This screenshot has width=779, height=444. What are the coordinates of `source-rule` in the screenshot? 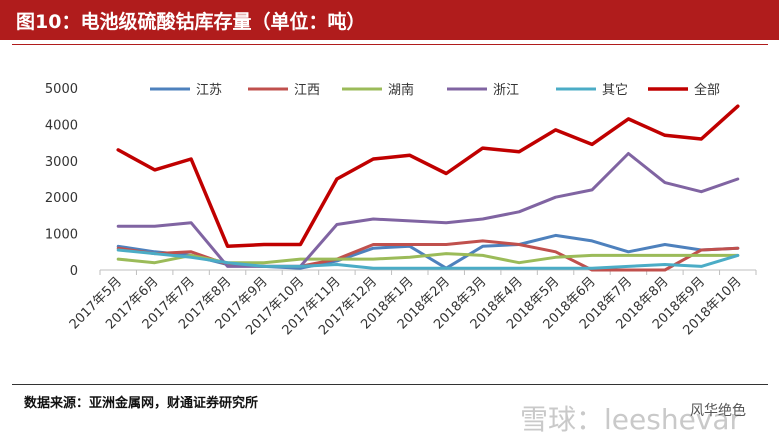 It's located at (390, 384).